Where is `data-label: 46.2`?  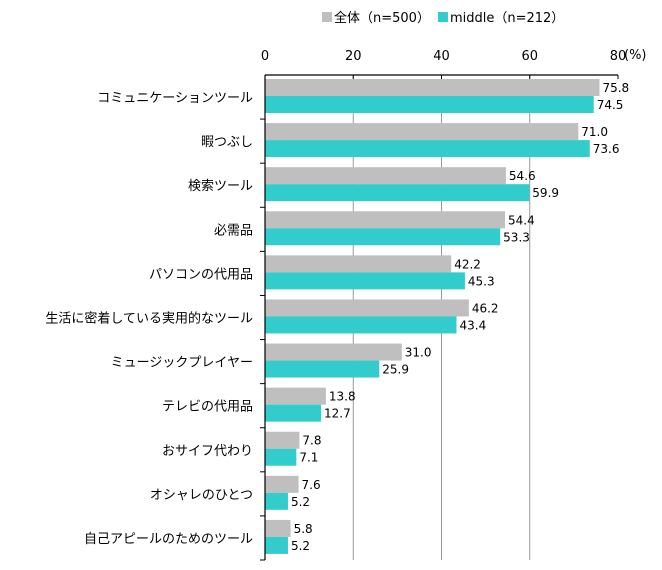
data-label: 46.2 is located at coordinates (485, 308).